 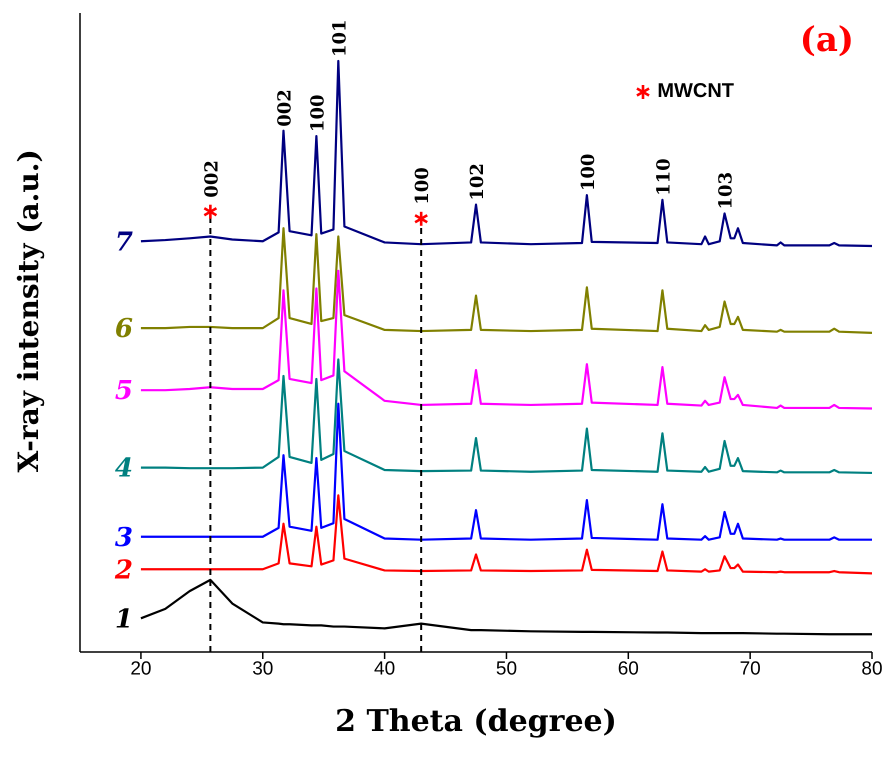 I want to click on text: (a), so click(x=827, y=40).